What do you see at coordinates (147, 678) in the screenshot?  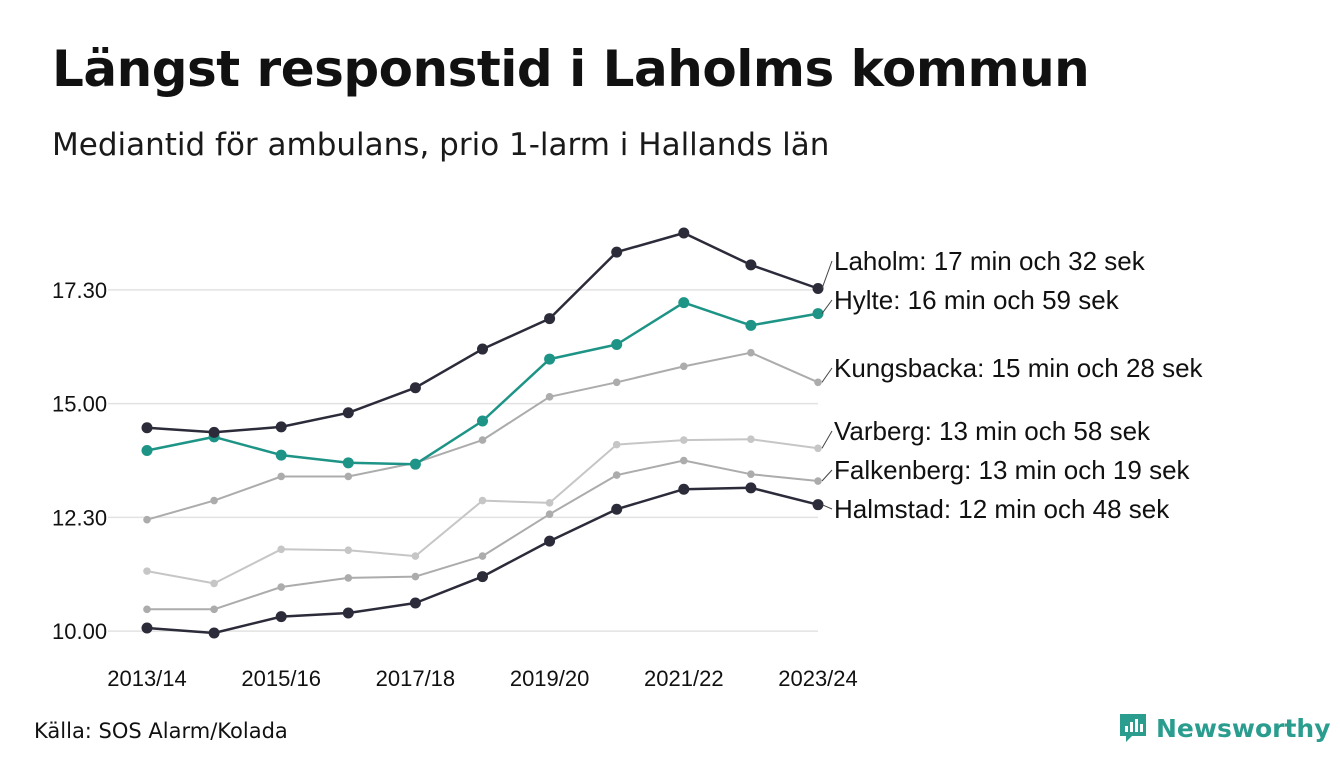 I see `x-tick-label: 2013/14` at bounding box center [147, 678].